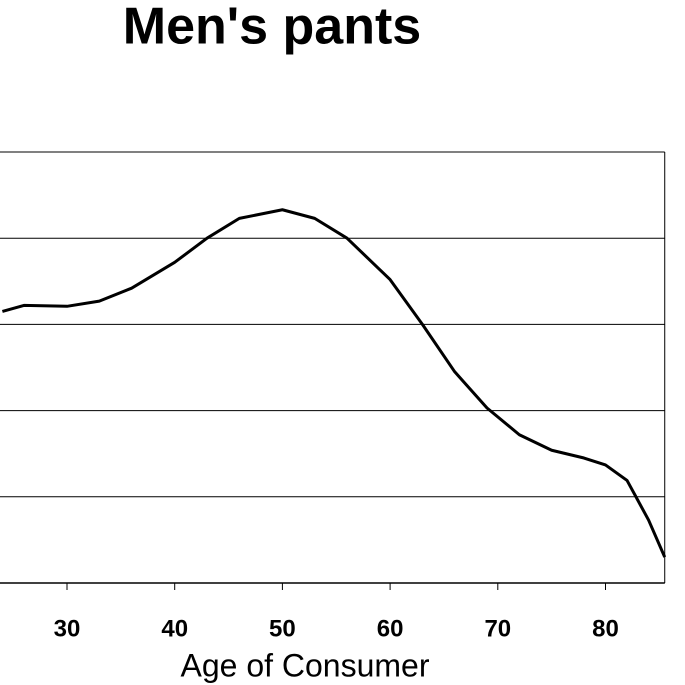 This screenshot has width=685, height=685. Describe the element at coordinates (605, 628) in the screenshot. I see `x-tick-label: 80` at that location.